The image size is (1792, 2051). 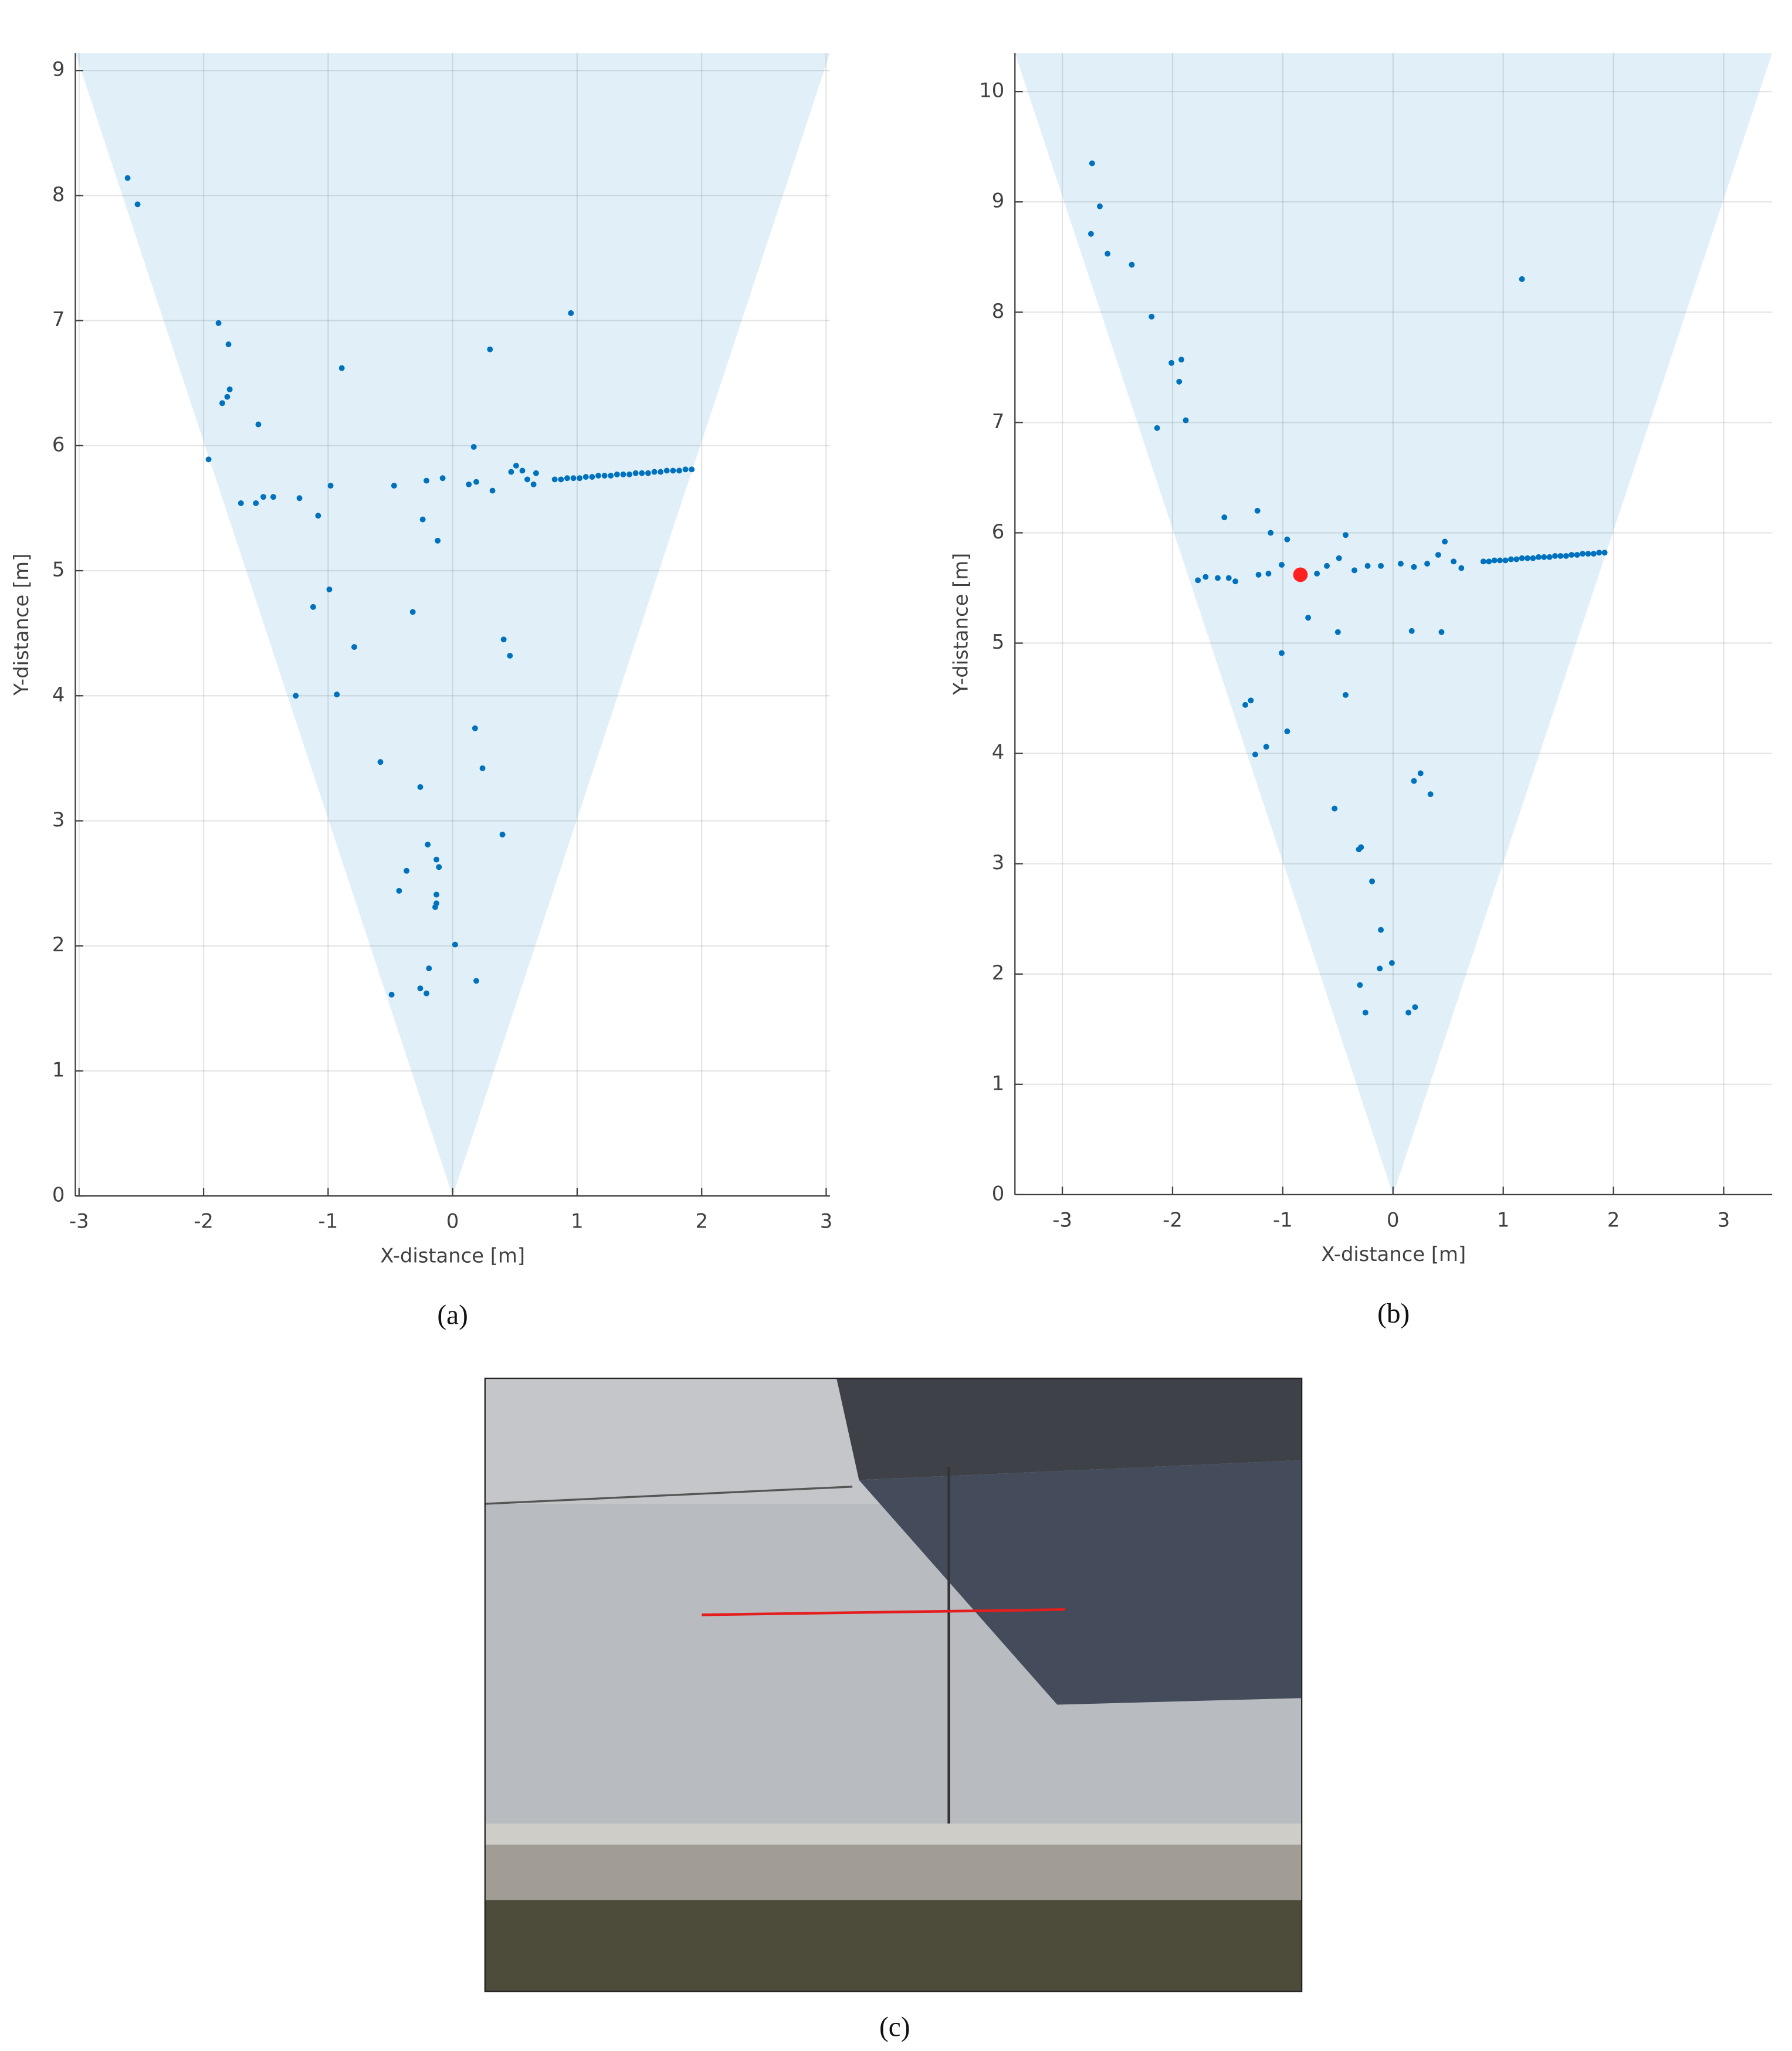 What do you see at coordinates (1724, 1219) in the screenshot?
I see `x-tick-label: 3` at bounding box center [1724, 1219].